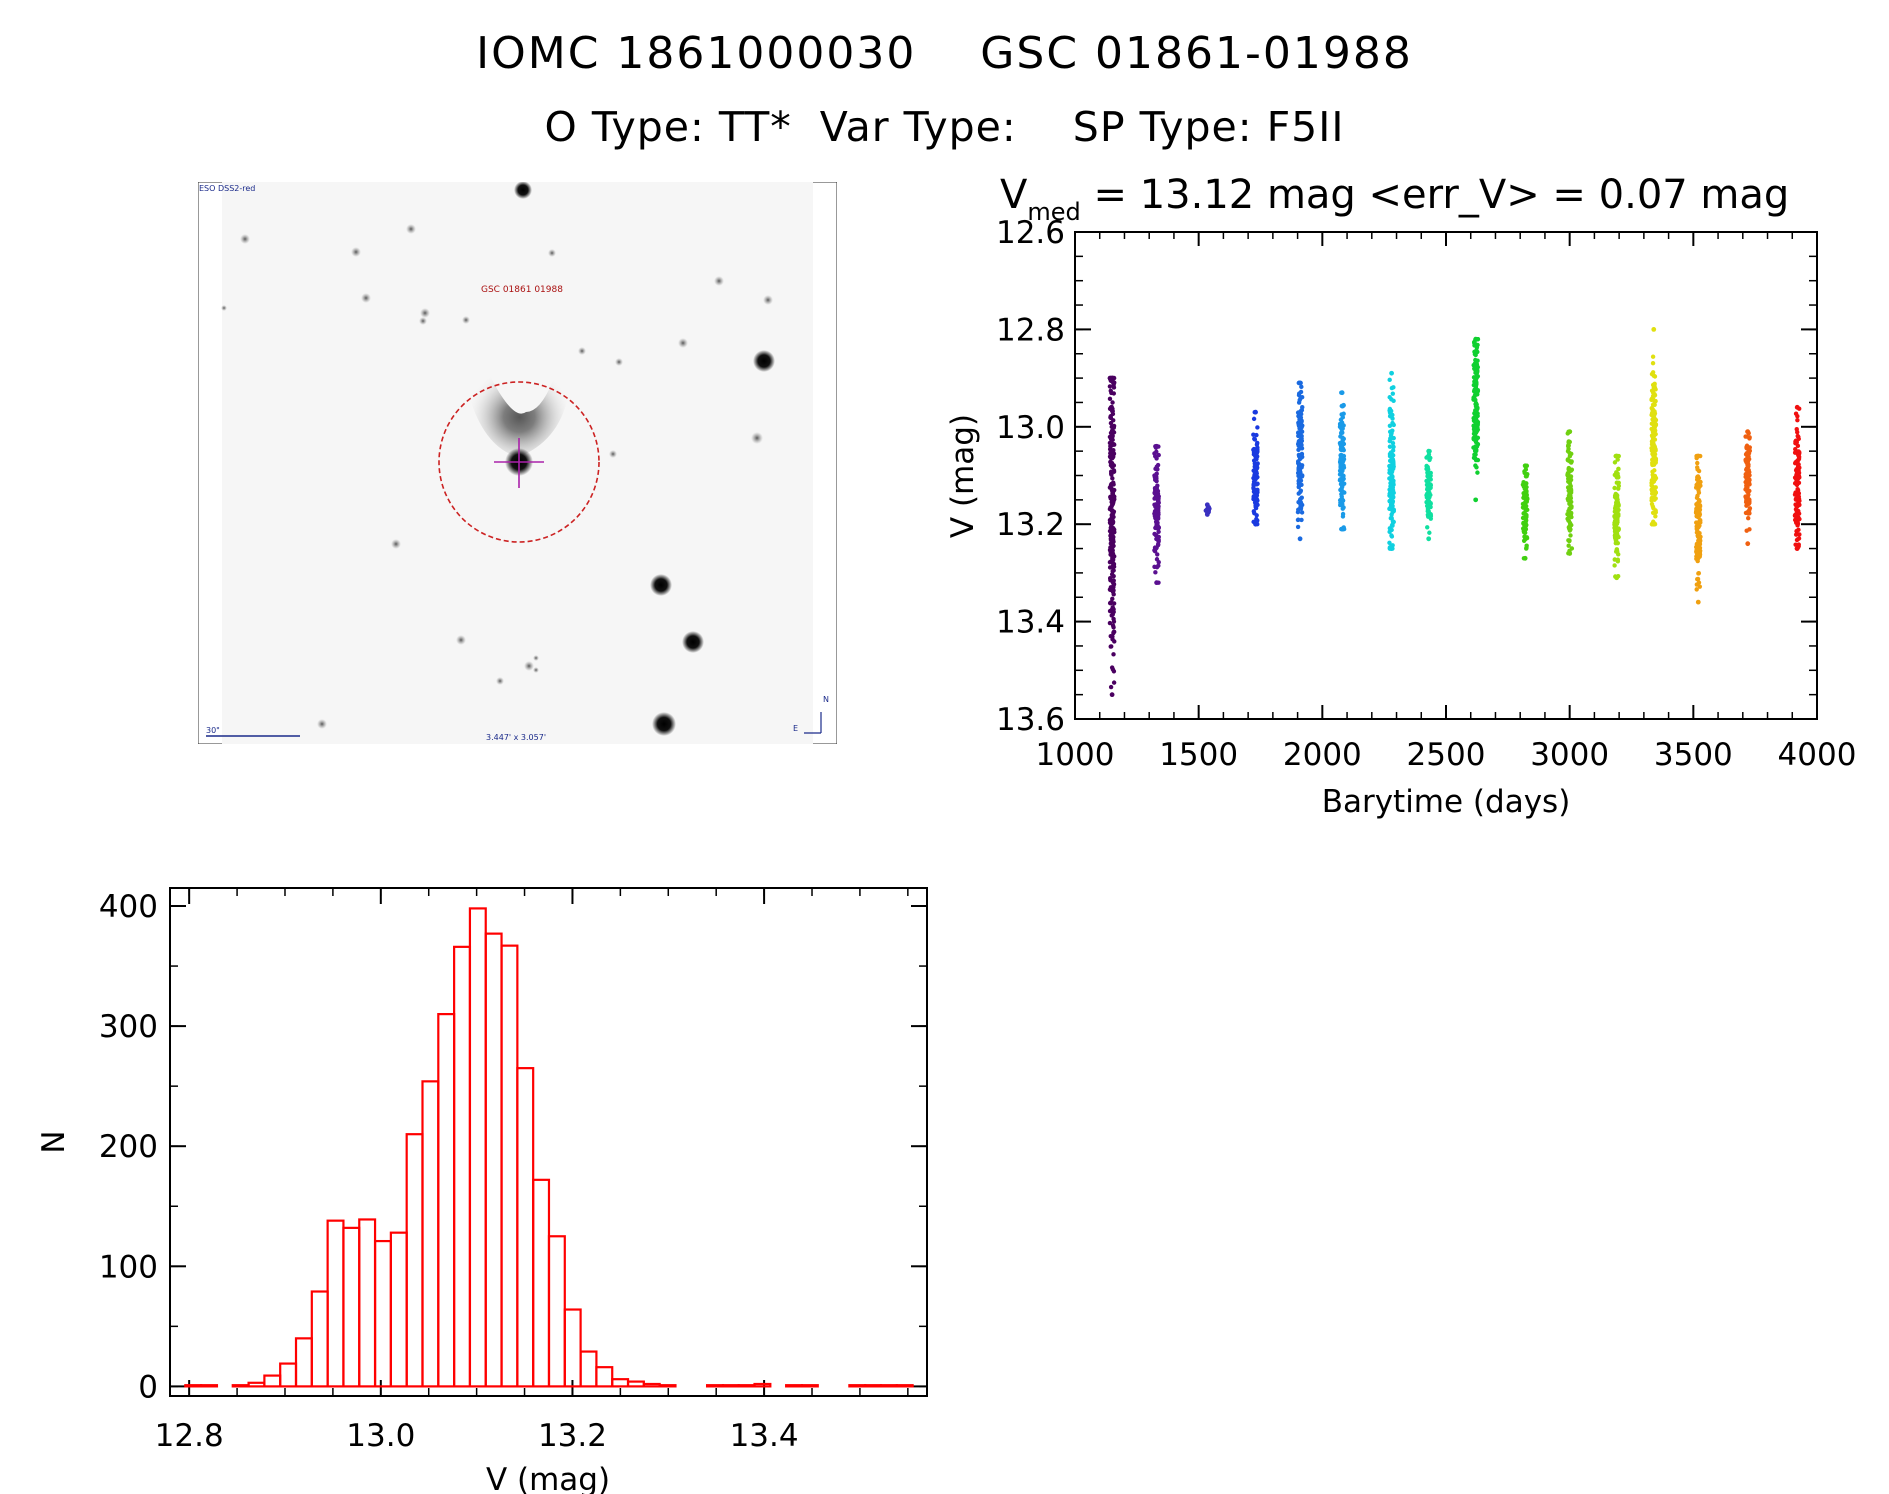  What do you see at coordinates (1394, 199) in the screenshot?
I see `light-curve-title: Vmed = 13.12 mag <err_V> = 0.07 mag` at bounding box center [1394, 199].